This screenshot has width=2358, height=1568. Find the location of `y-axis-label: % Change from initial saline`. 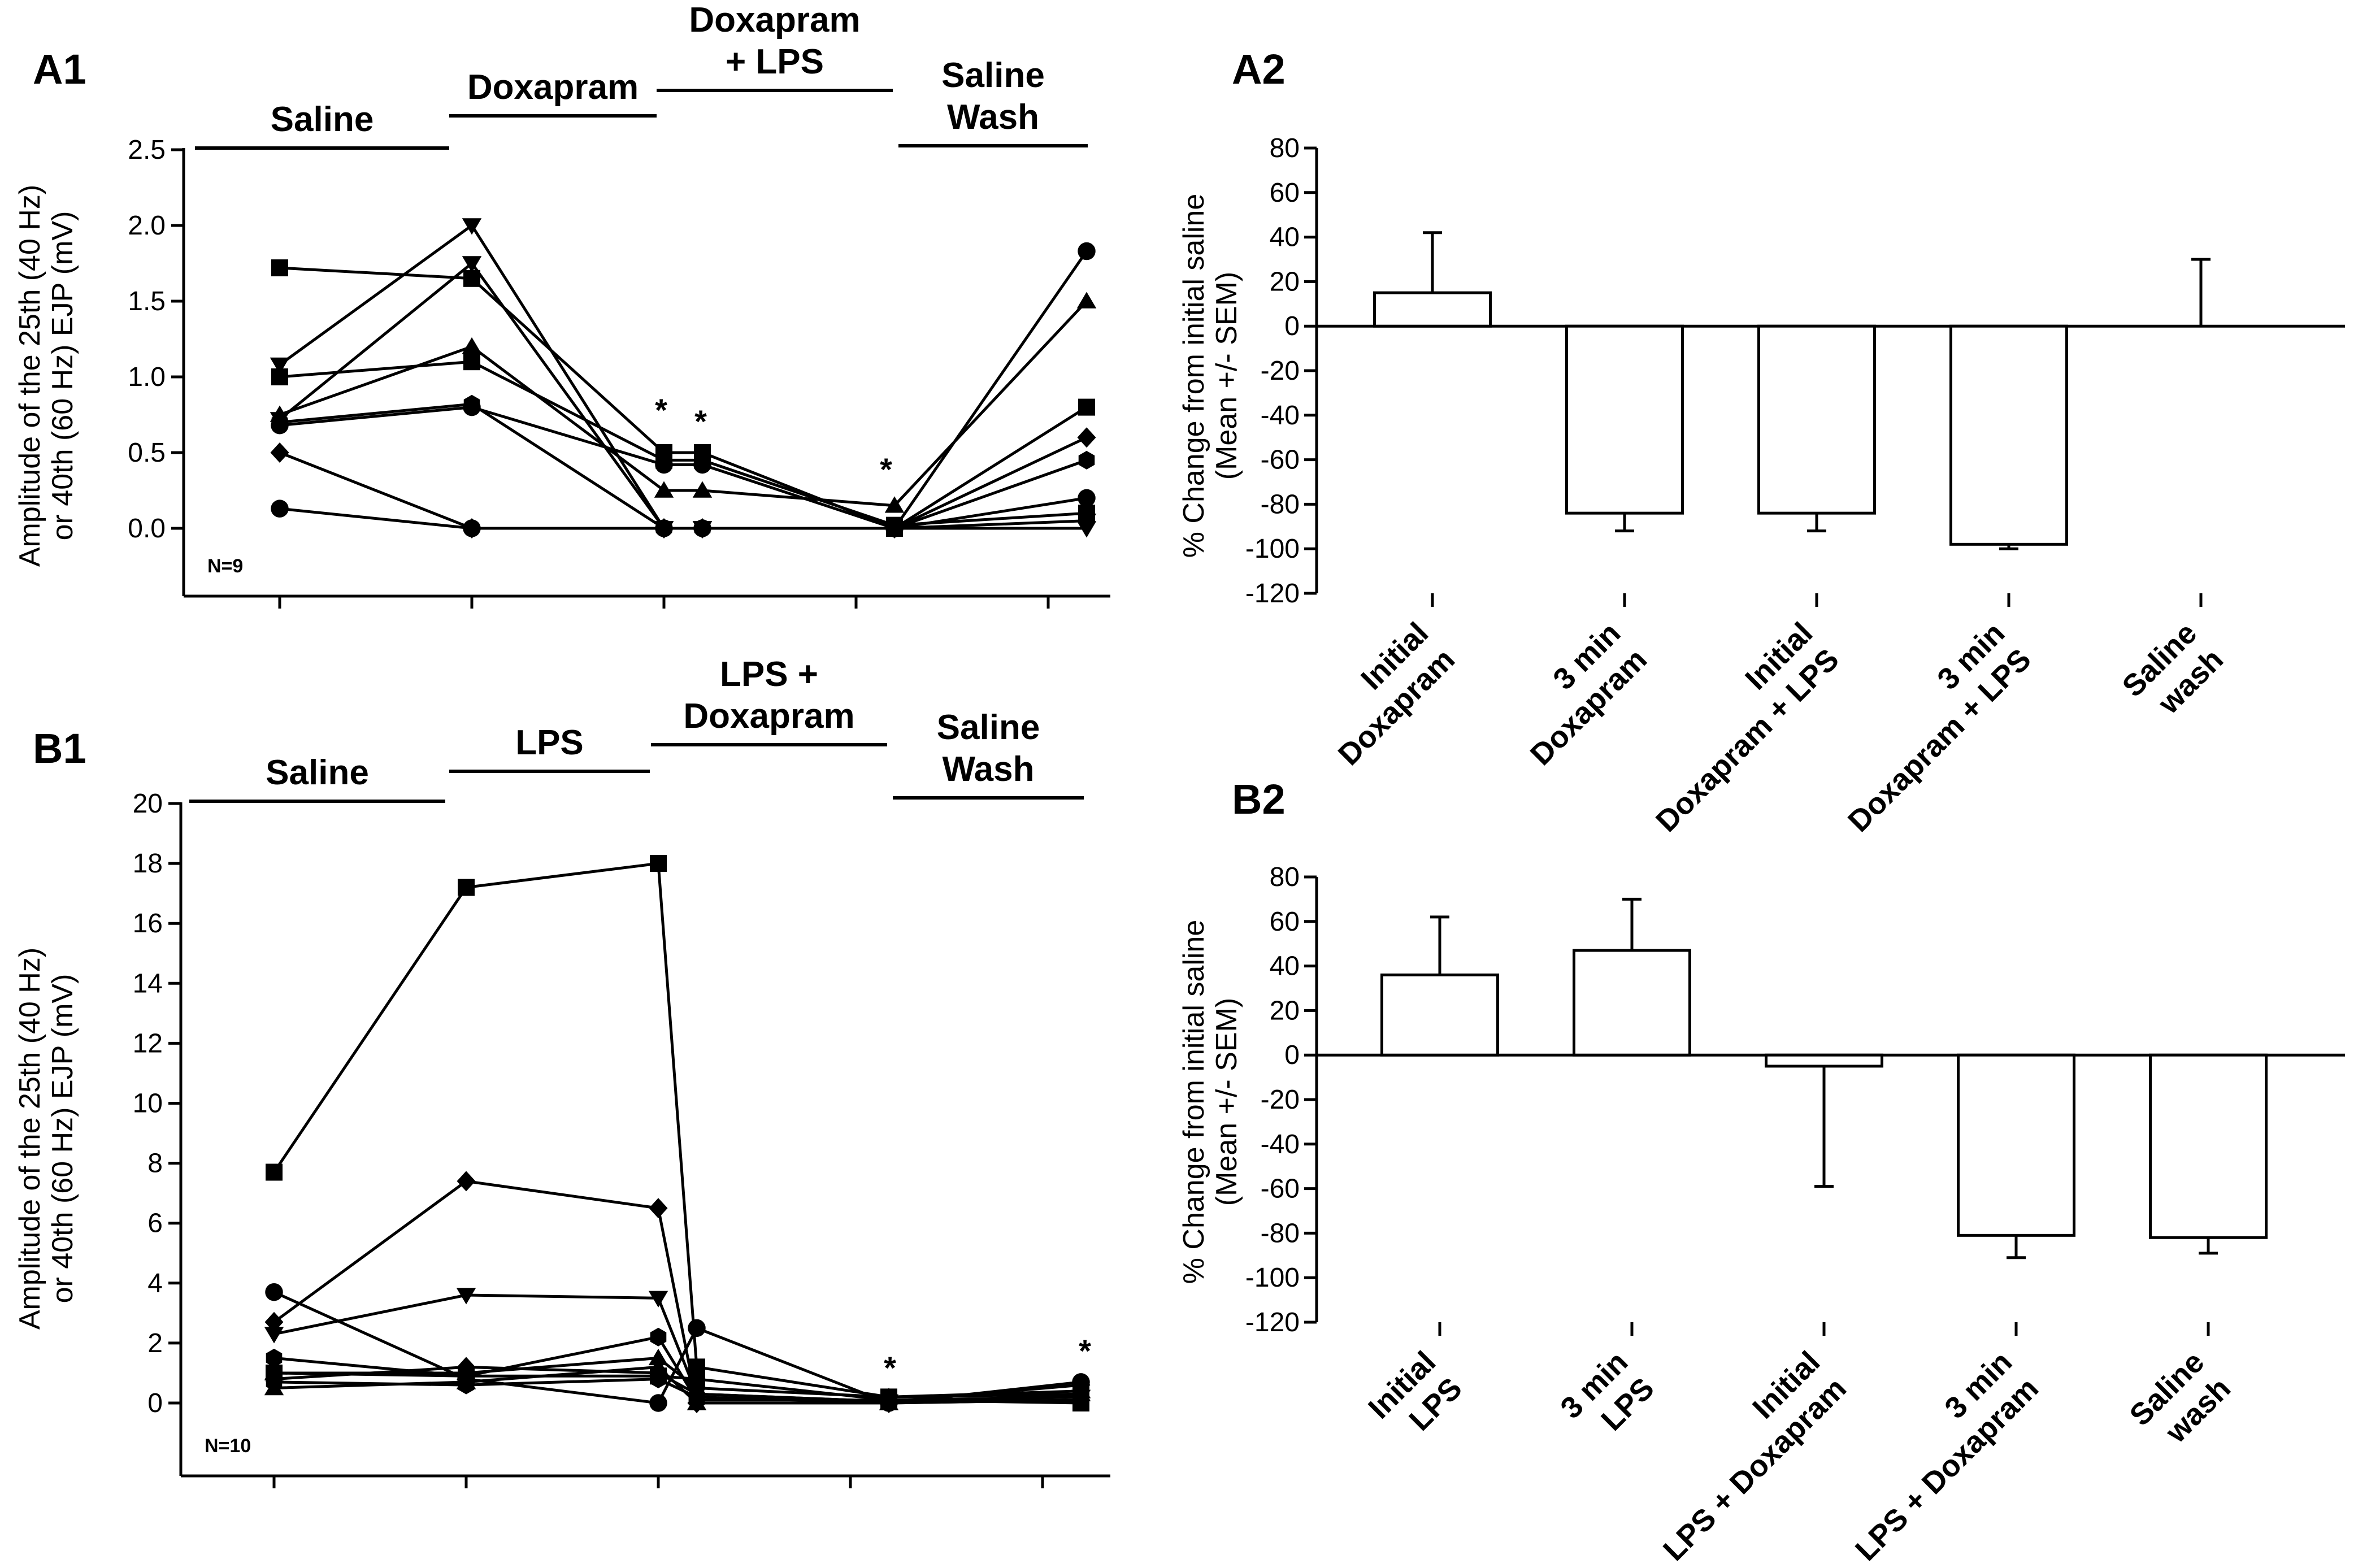

y-axis-label: % Change from initial saline is located at coordinates (1194, 1102).